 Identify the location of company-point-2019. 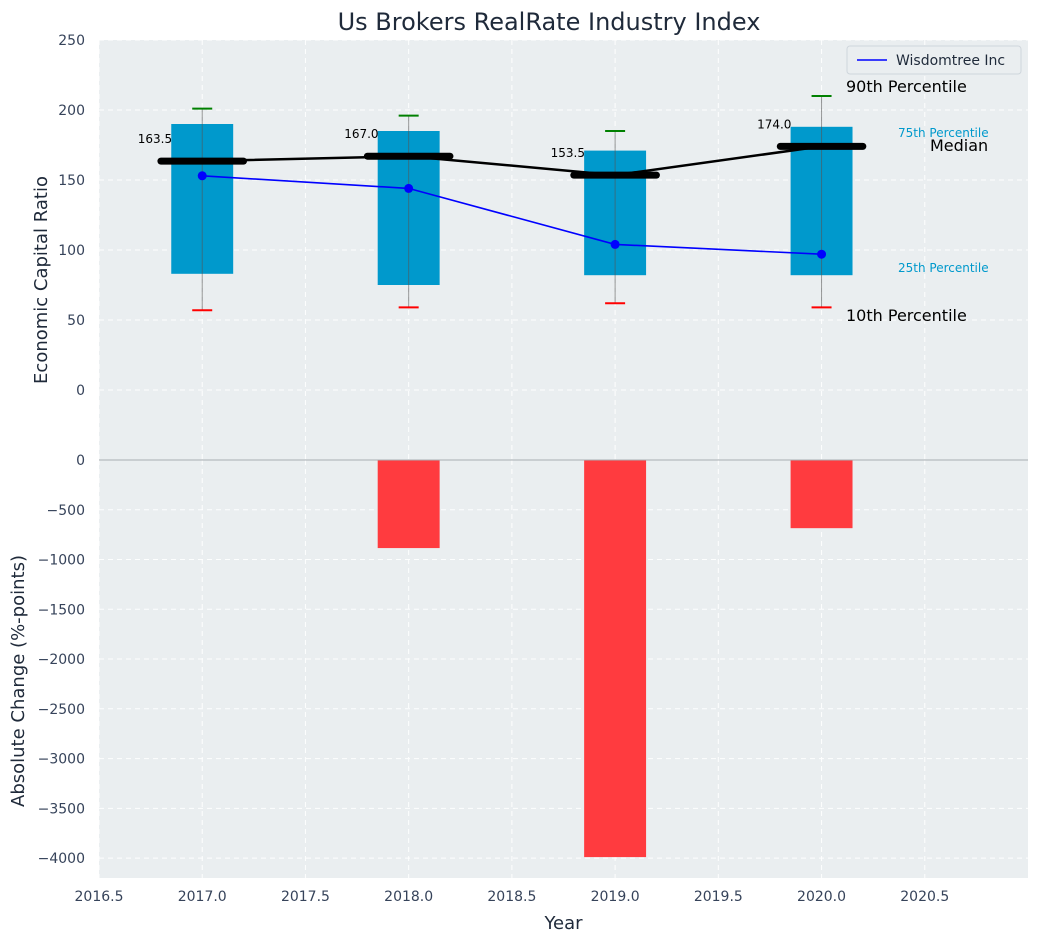
(615, 244).